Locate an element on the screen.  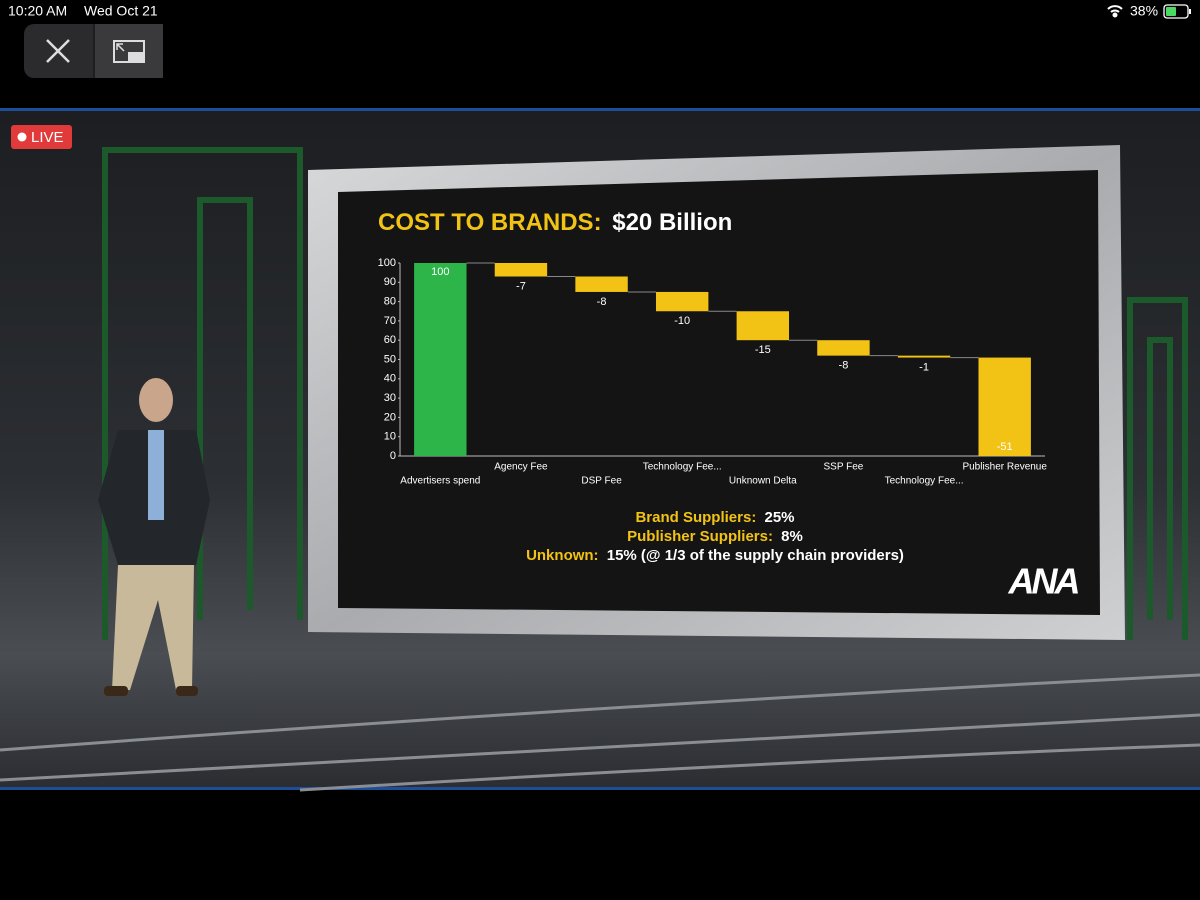
pip-button is located at coordinates (129, 51).